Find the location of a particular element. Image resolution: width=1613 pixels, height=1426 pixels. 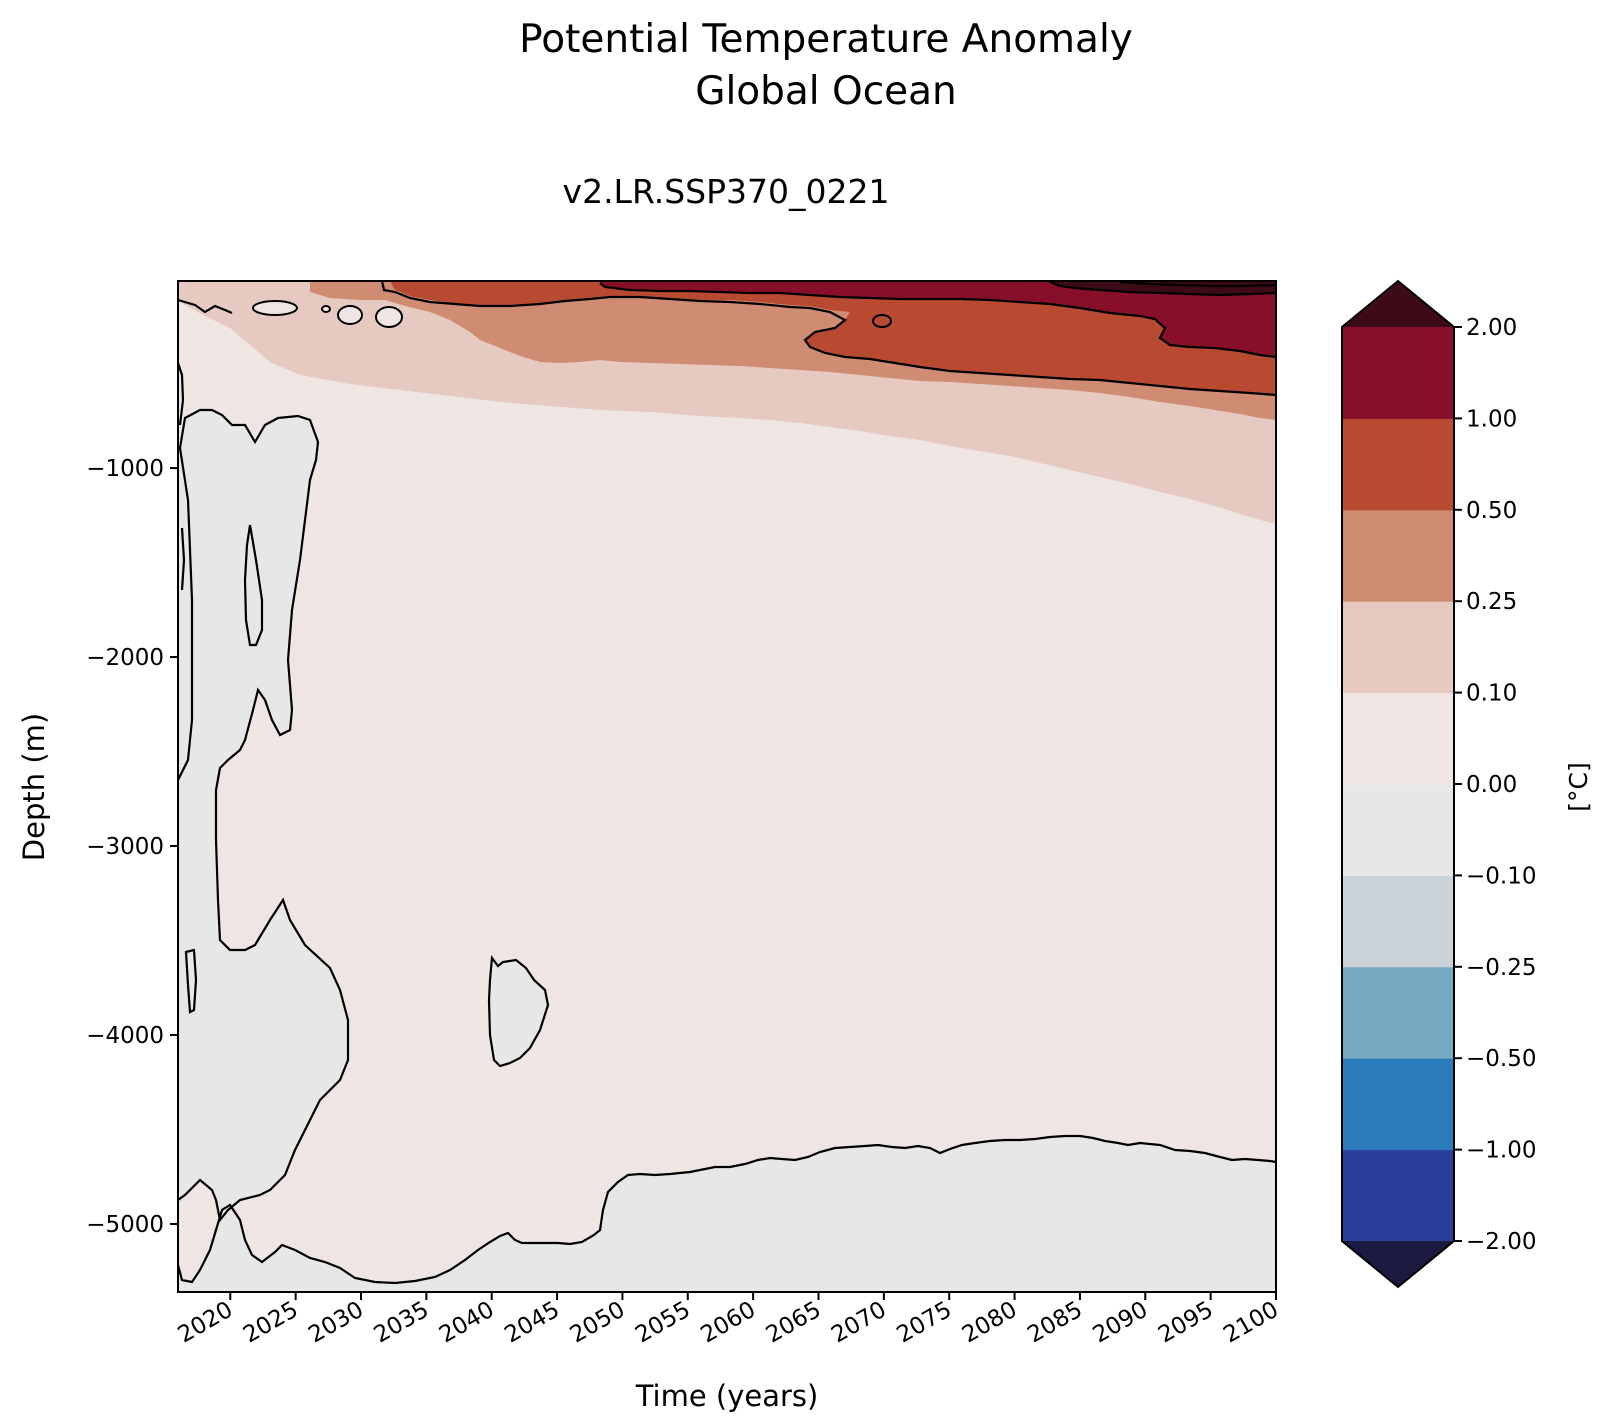

colorbar-label: [°C] is located at coordinates (1578, 786).